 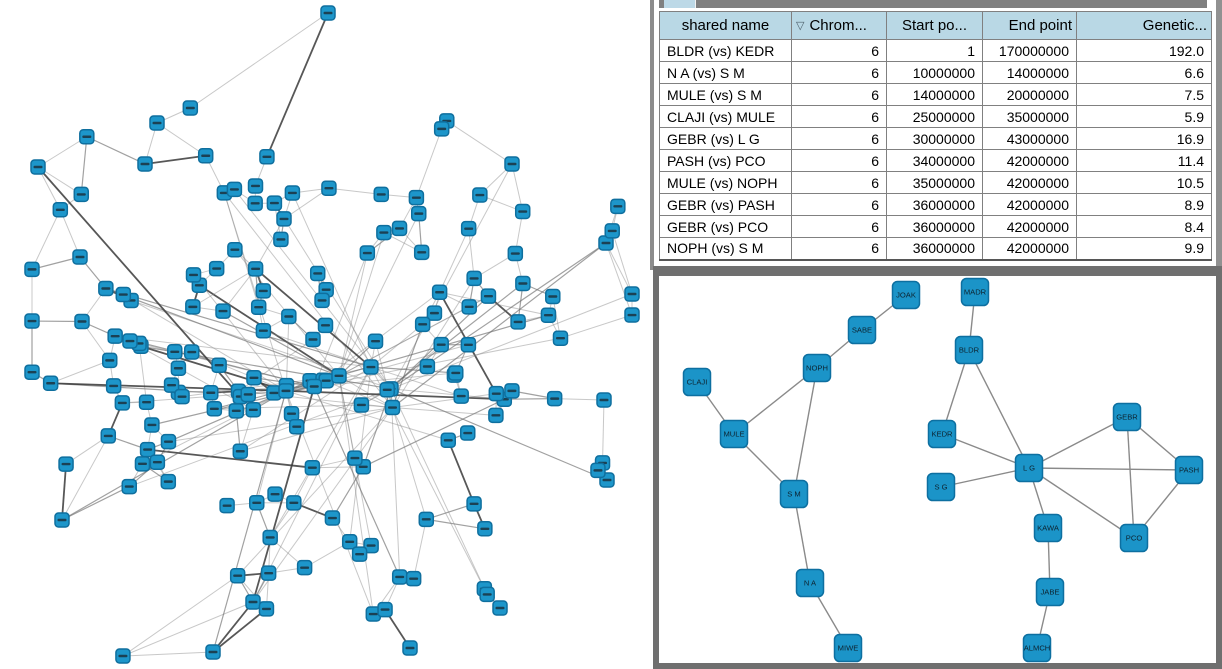 What do you see at coordinates (805, 431) in the screenshot?
I see `network-edge-NOPH-SM` at bounding box center [805, 431].